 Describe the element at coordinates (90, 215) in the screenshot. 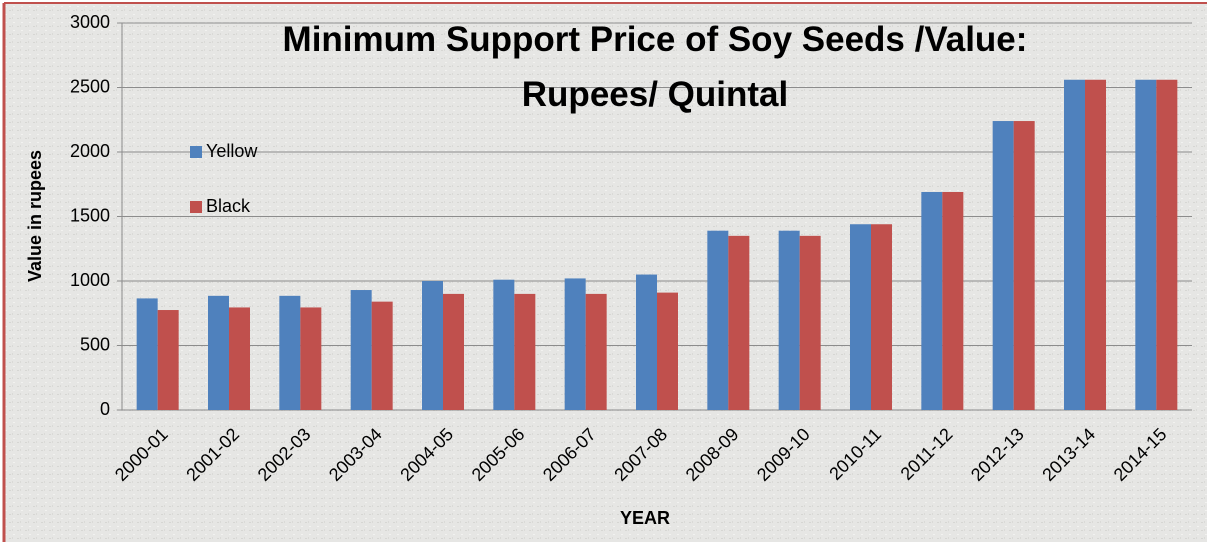

I see `y-tick-label: 1500` at that location.